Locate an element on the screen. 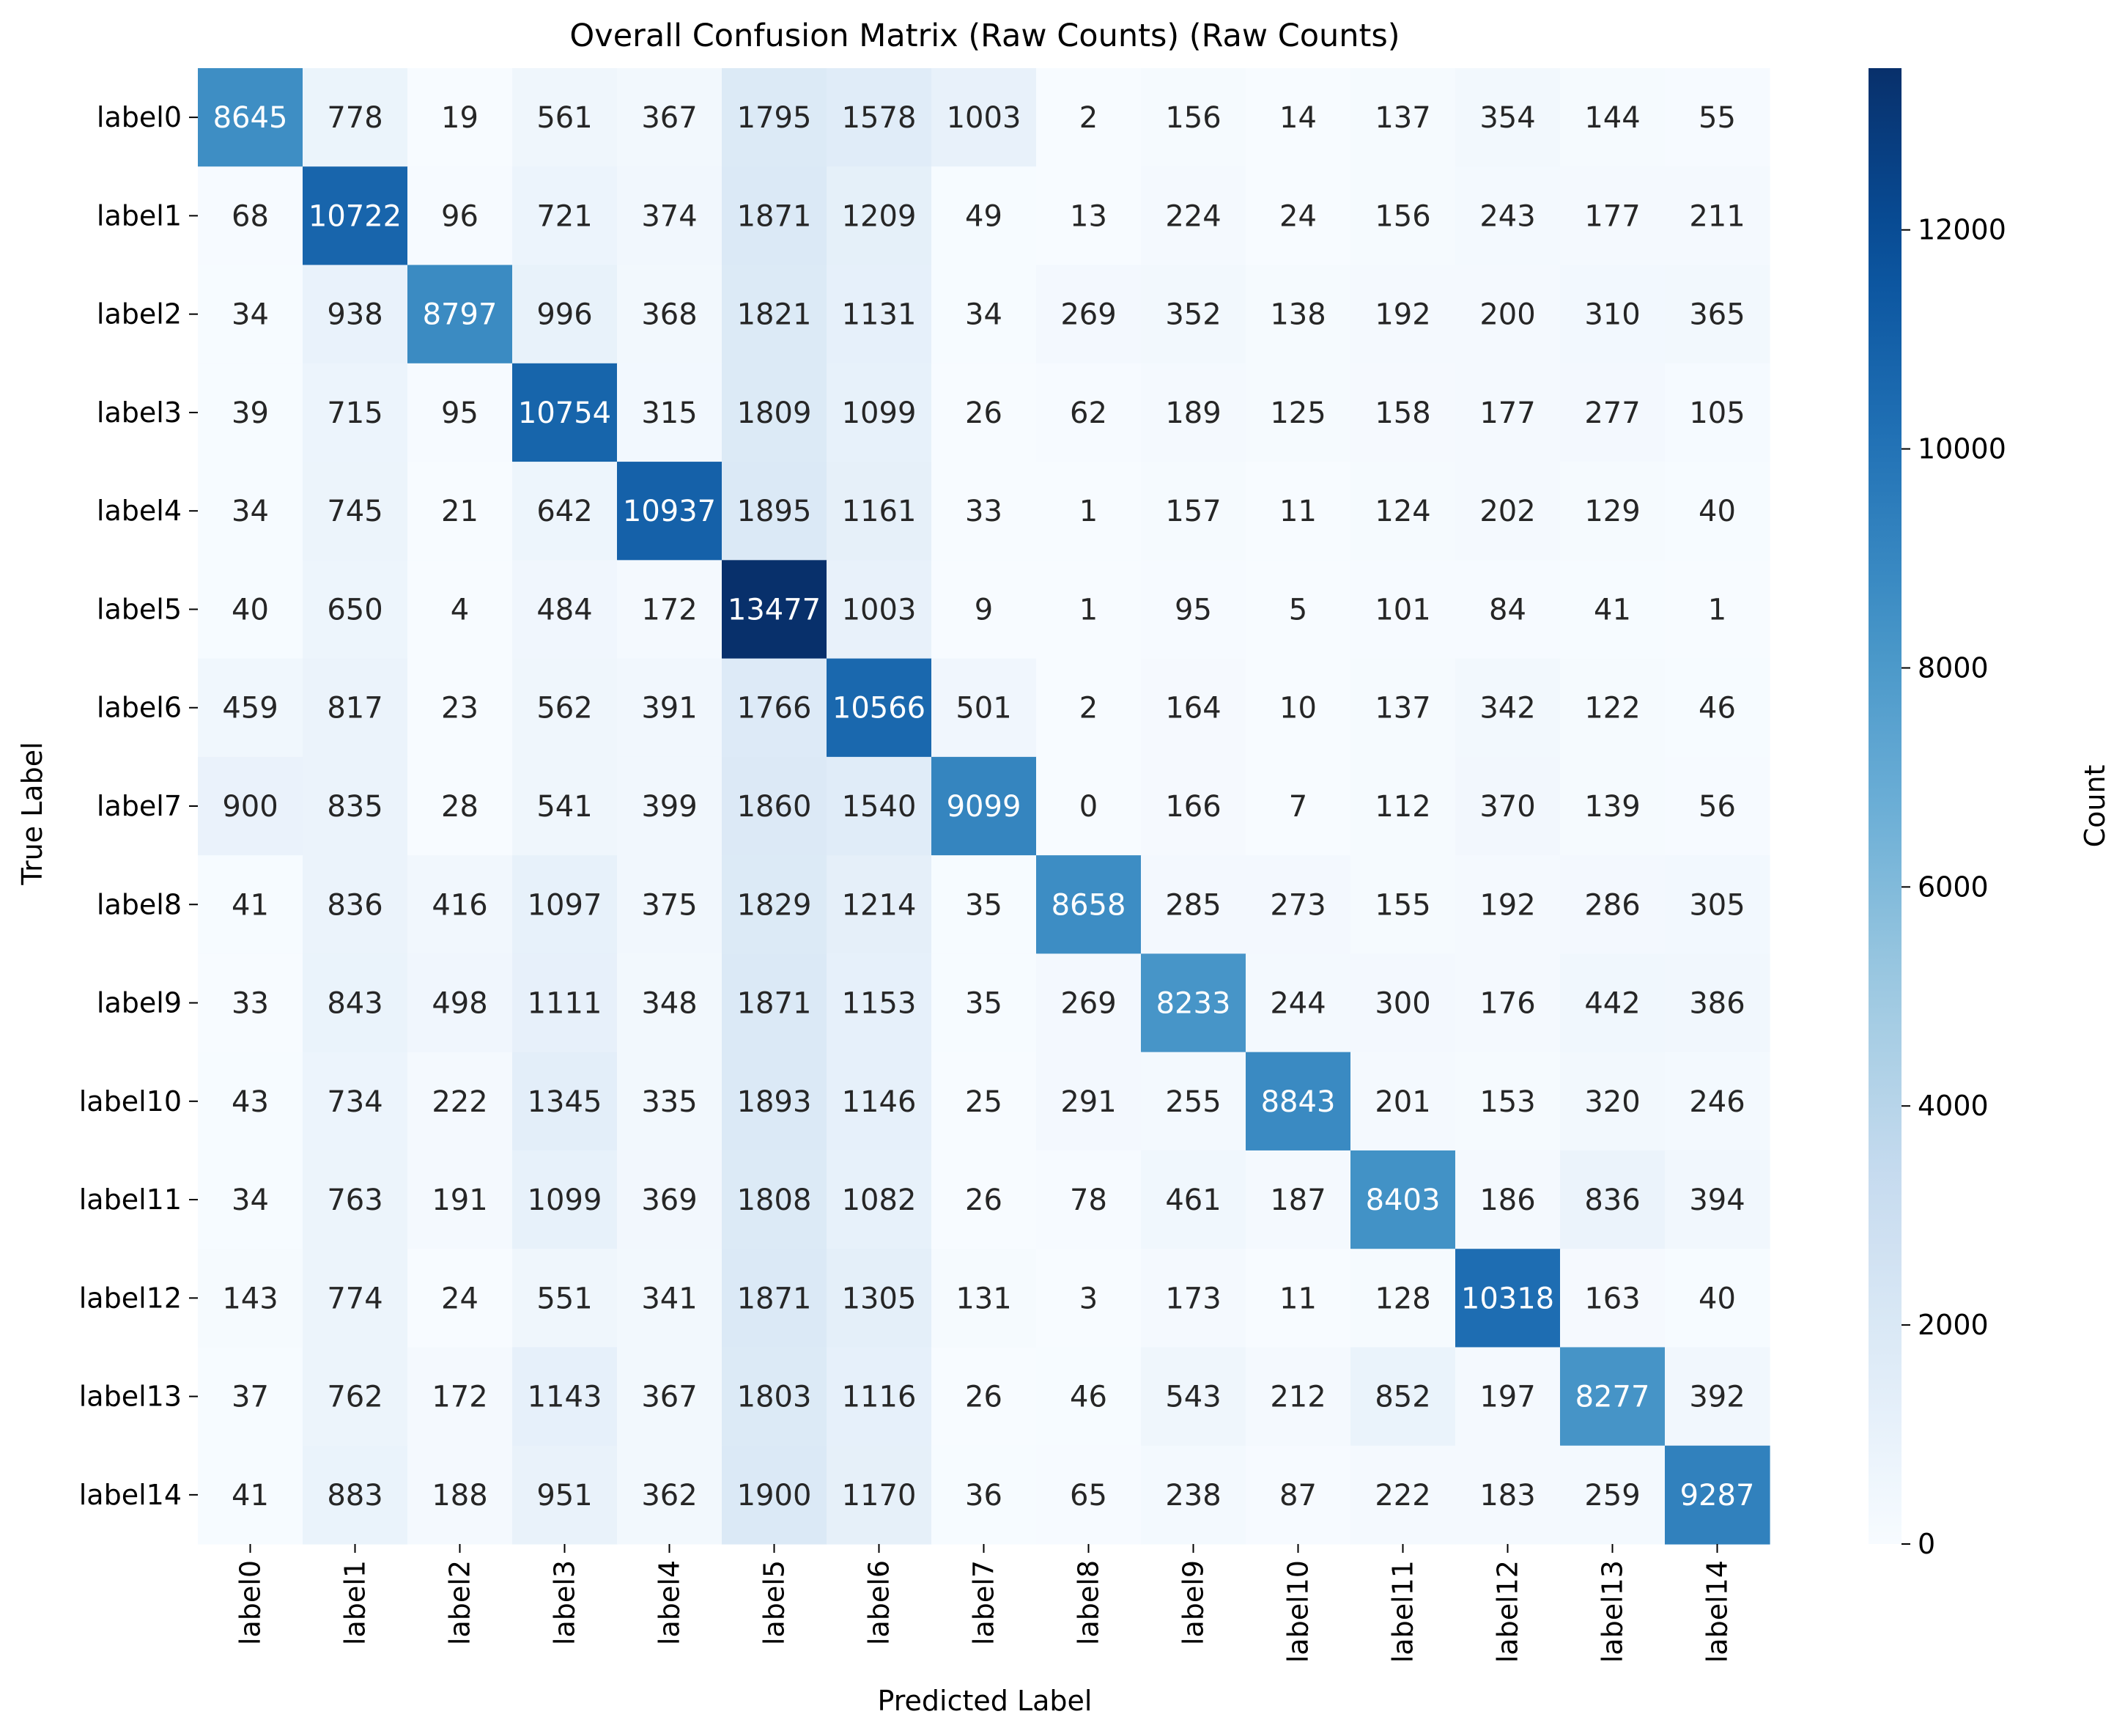 This screenshot has width=2114, height=1736. cell-value-label: 246 is located at coordinates (1717, 1102).